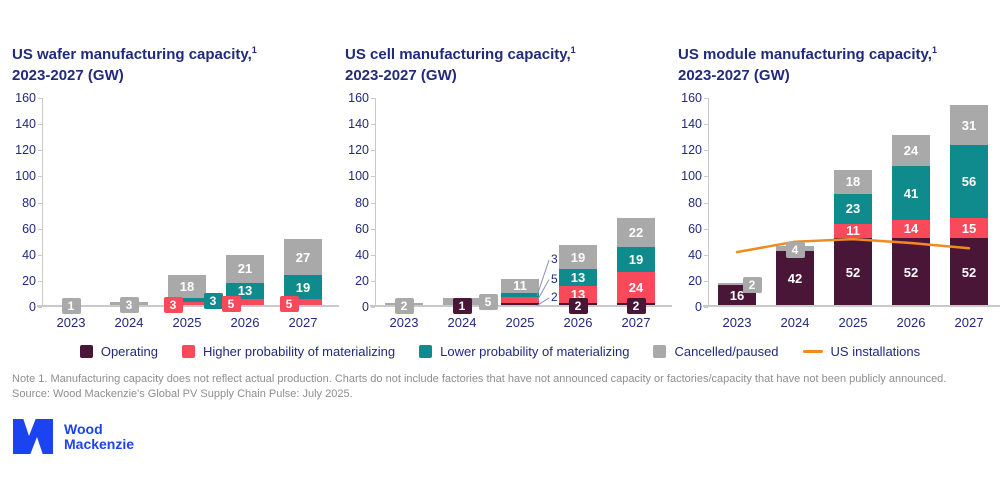 The image size is (1000, 500). What do you see at coordinates (853, 182) in the screenshot?
I see `bar-segment-cancelled: 18` at bounding box center [853, 182].